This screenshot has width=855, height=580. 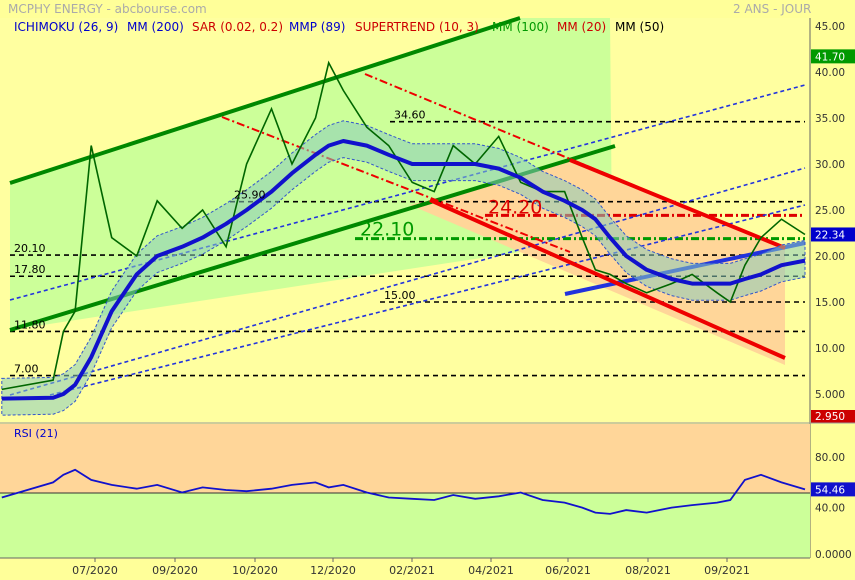 I want to click on level-label-3: 17.80, so click(x=30, y=269).